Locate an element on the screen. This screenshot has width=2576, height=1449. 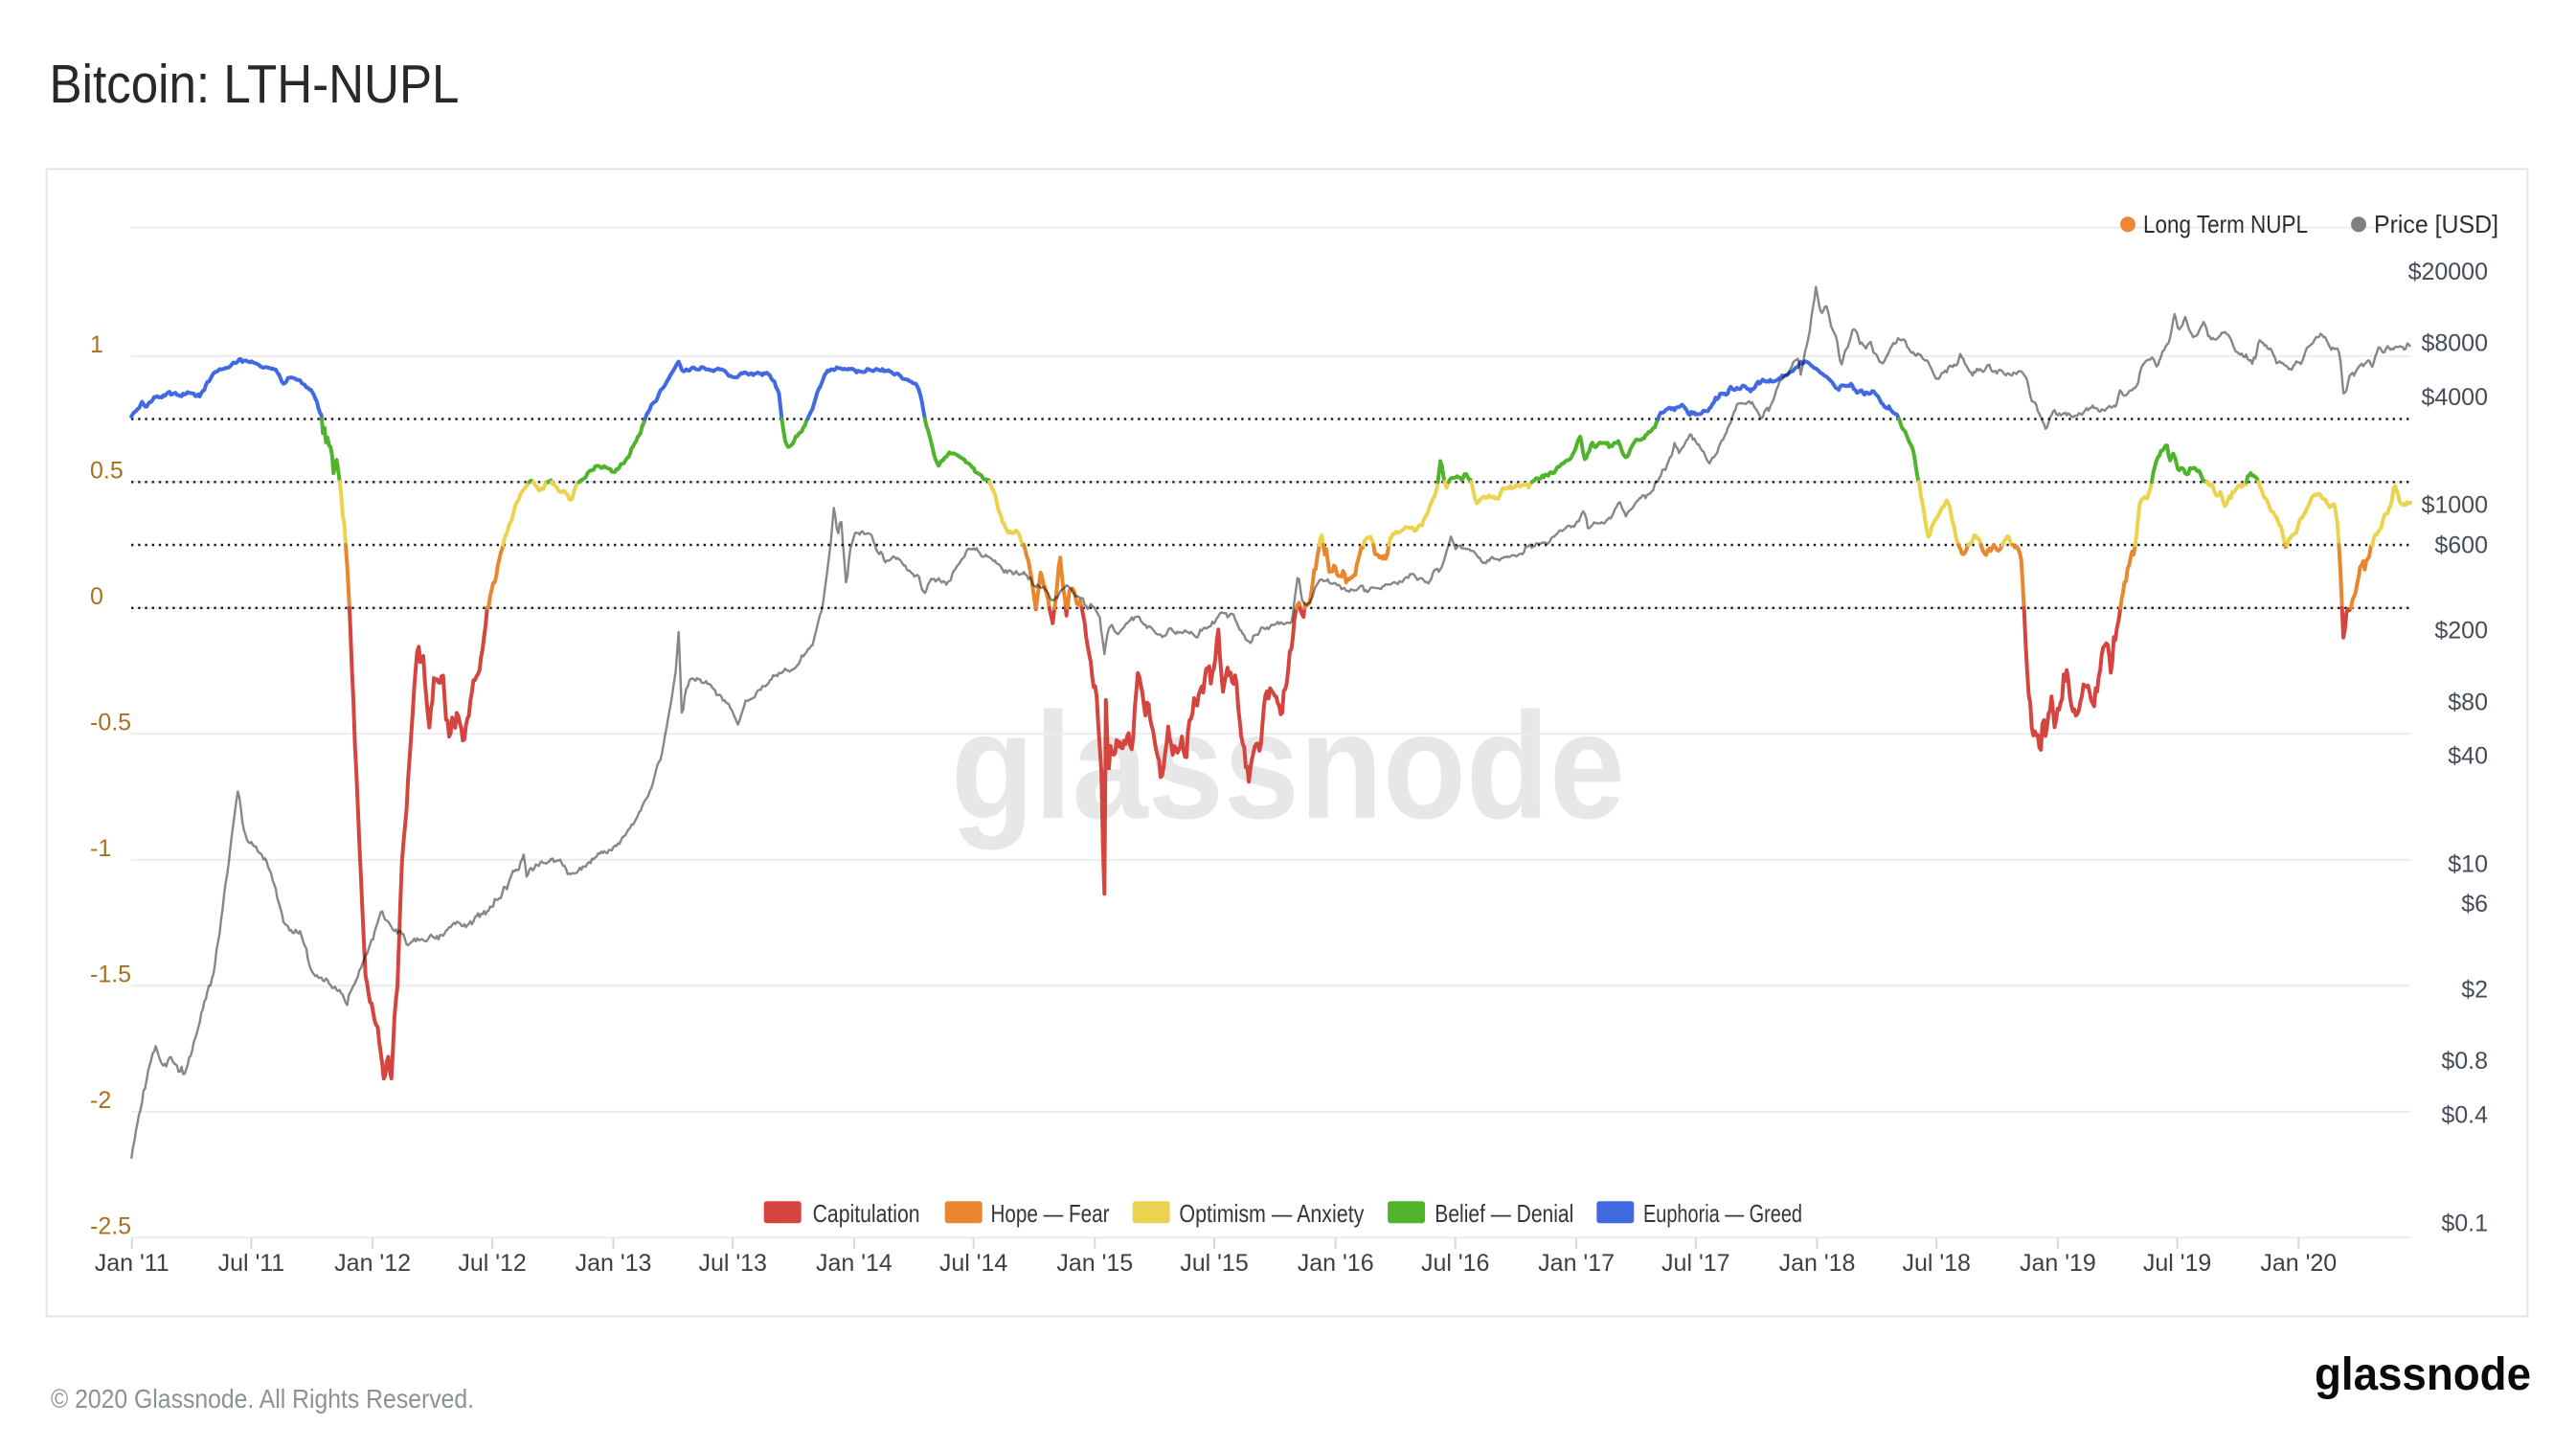
svg-text: $20000 is located at coordinates (2448, 272).